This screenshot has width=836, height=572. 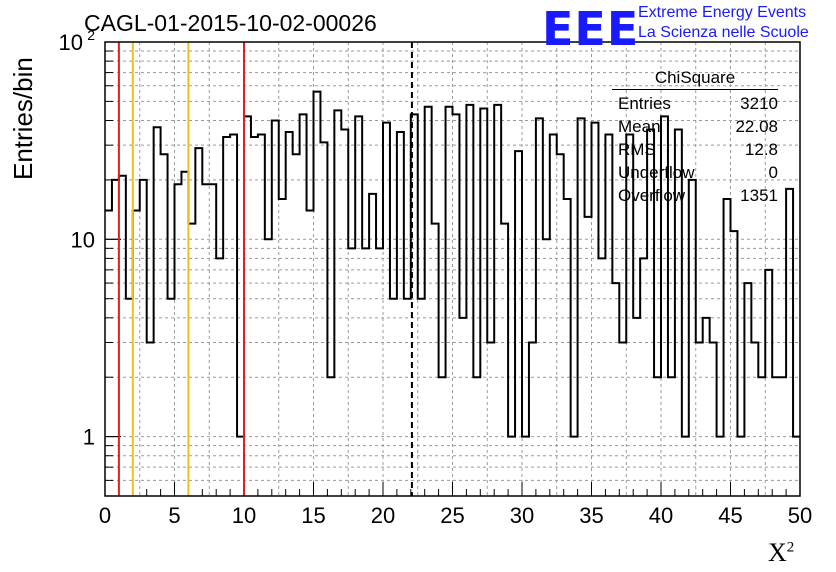 I want to click on y-tick-label-exponent: 2, so click(x=91, y=35).